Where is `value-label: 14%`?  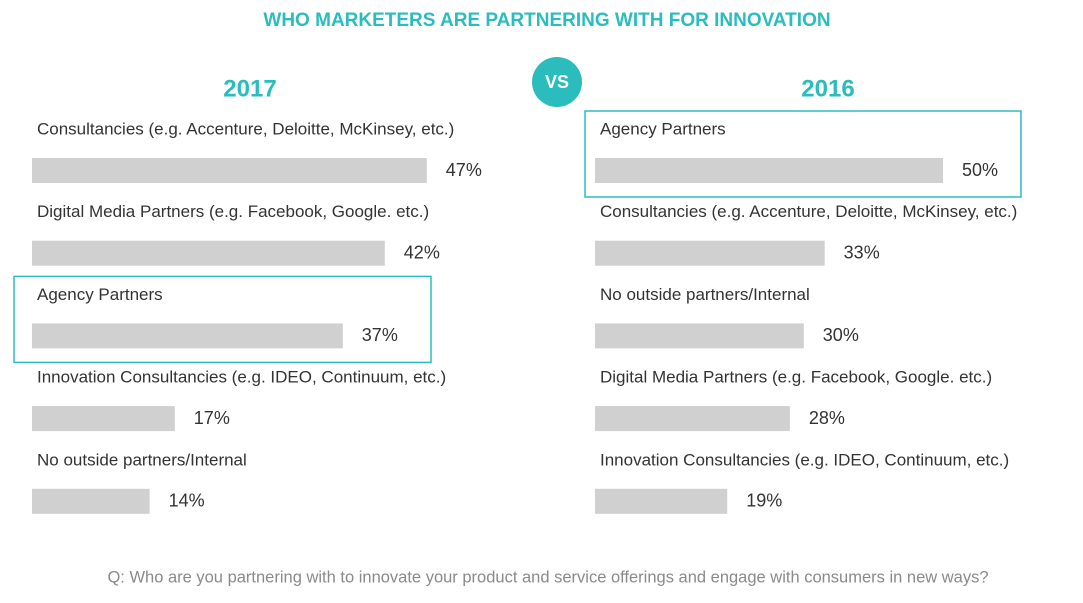
value-label: 14% is located at coordinates (187, 501).